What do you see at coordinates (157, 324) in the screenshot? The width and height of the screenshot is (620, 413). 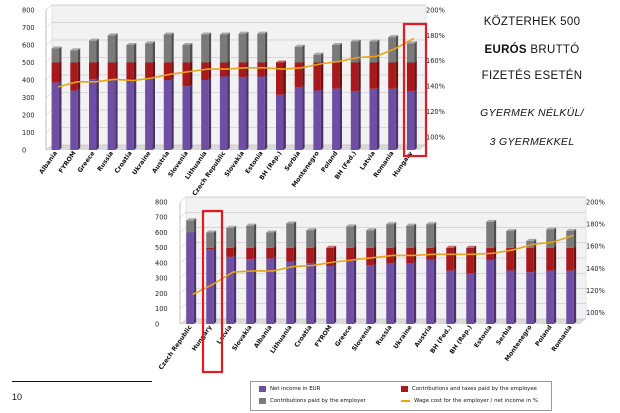 I see `y-tick-label: 0` at bounding box center [157, 324].